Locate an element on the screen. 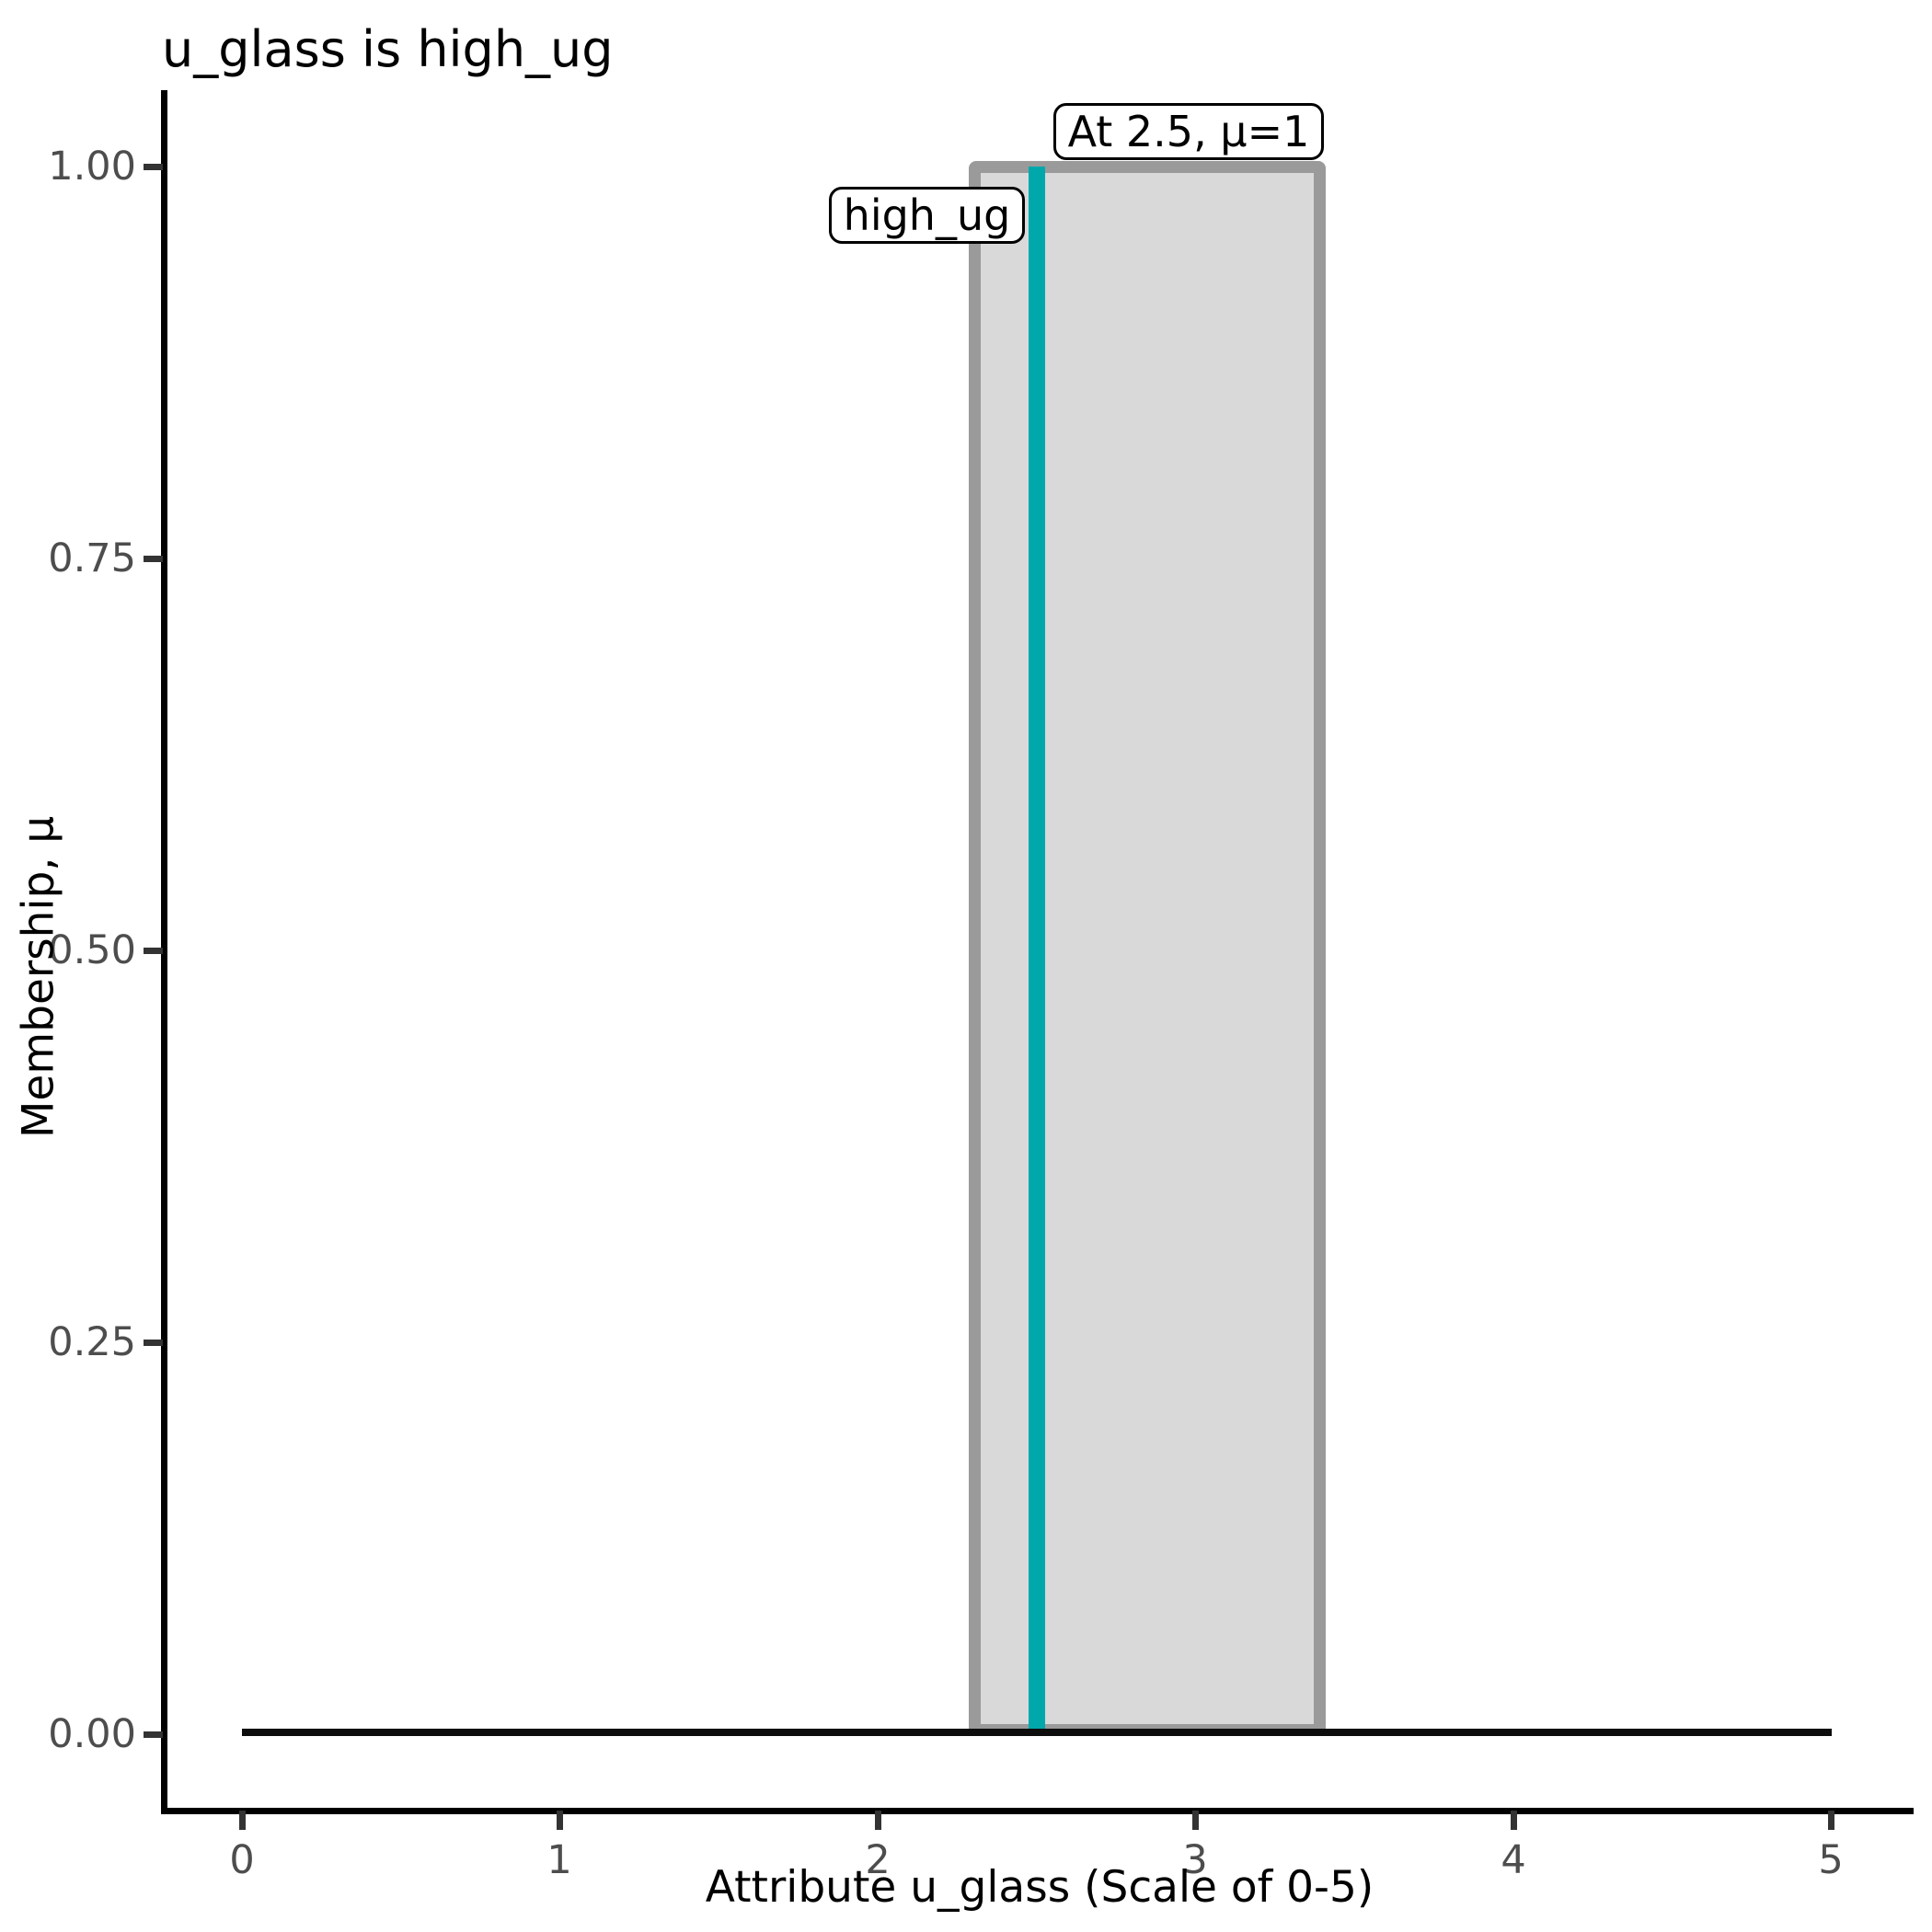  y-tick-label: 0.75 is located at coordinates (92, 558).